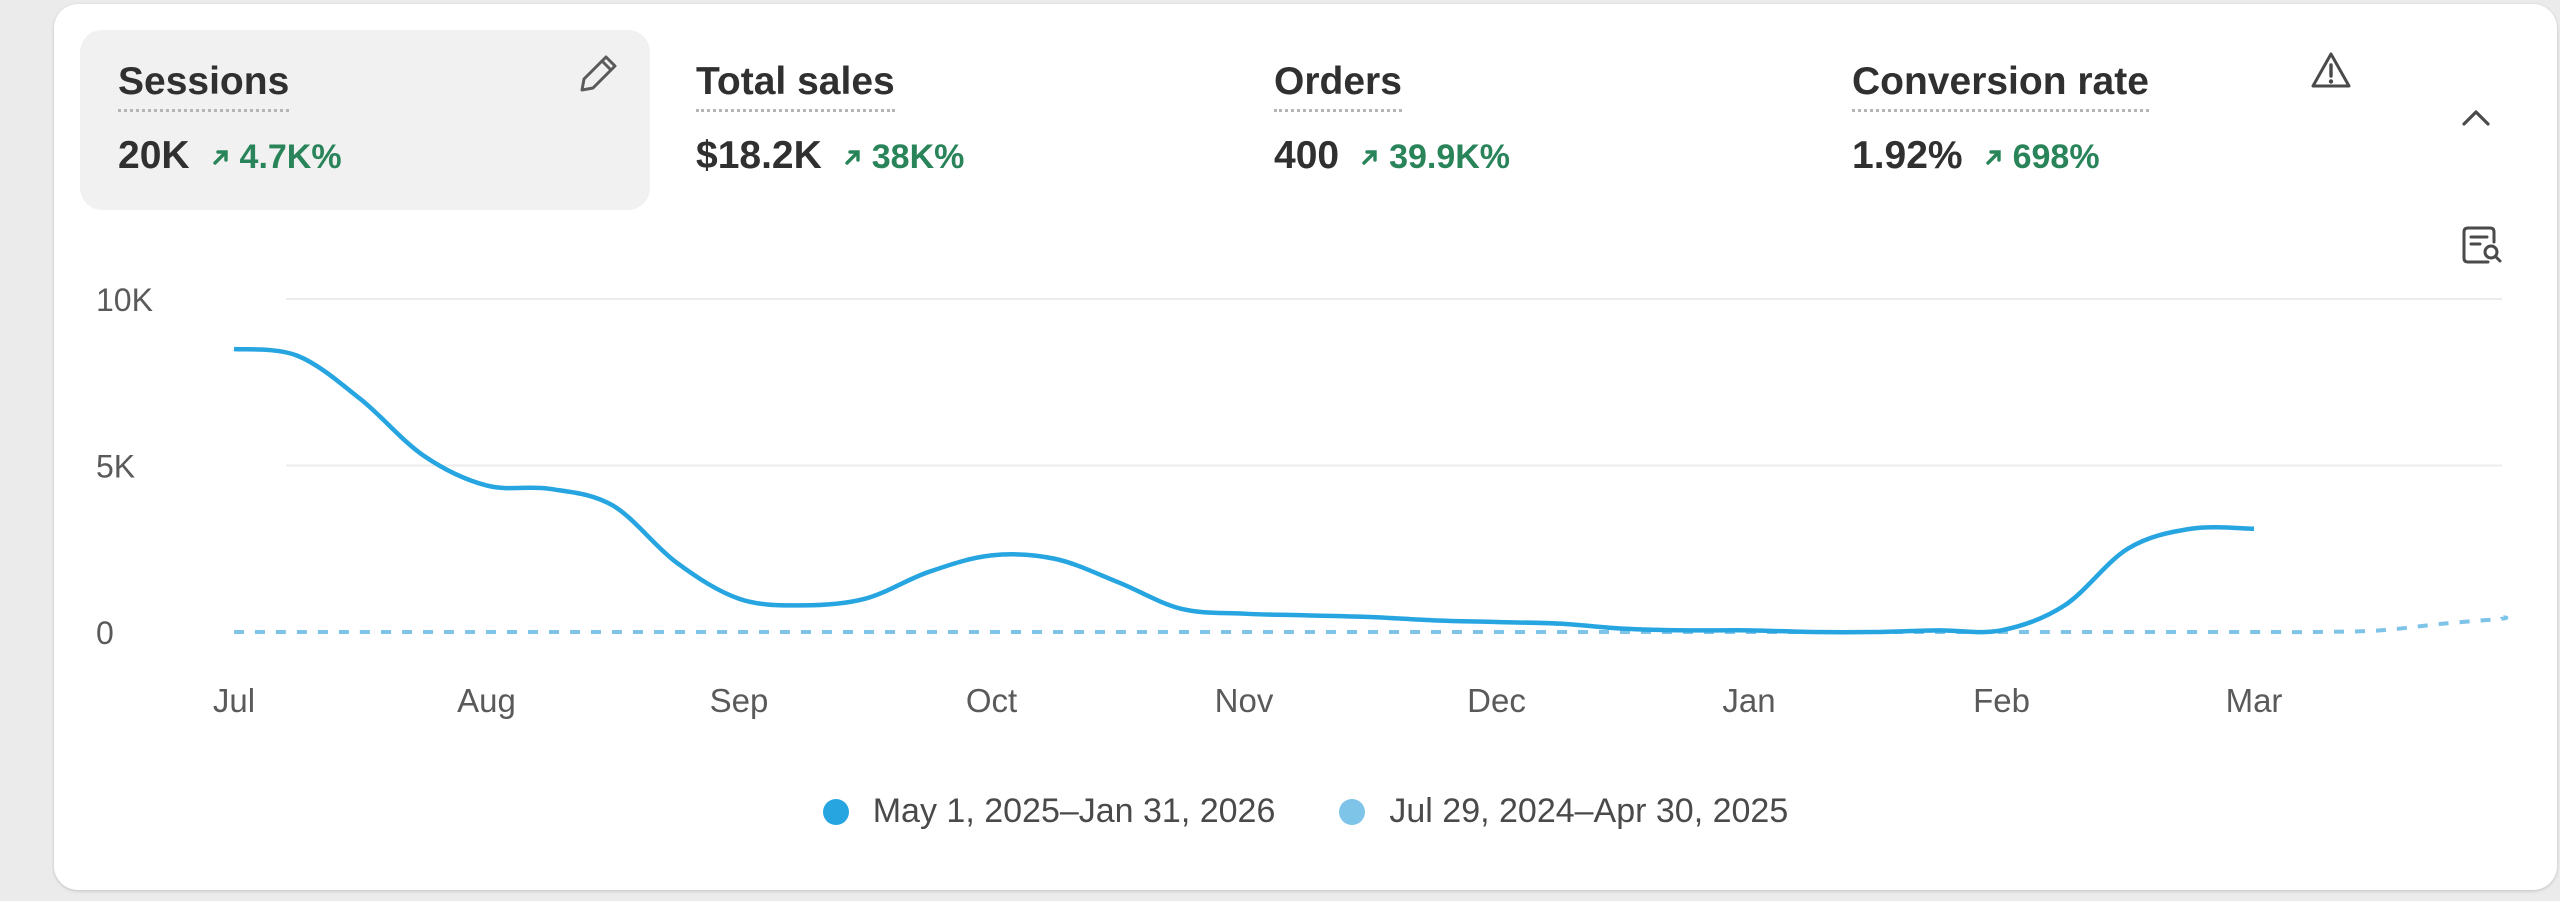 This screenshot has height=901, width=2560. I want to click on x-tick-label: Aug, so click(486, 700).